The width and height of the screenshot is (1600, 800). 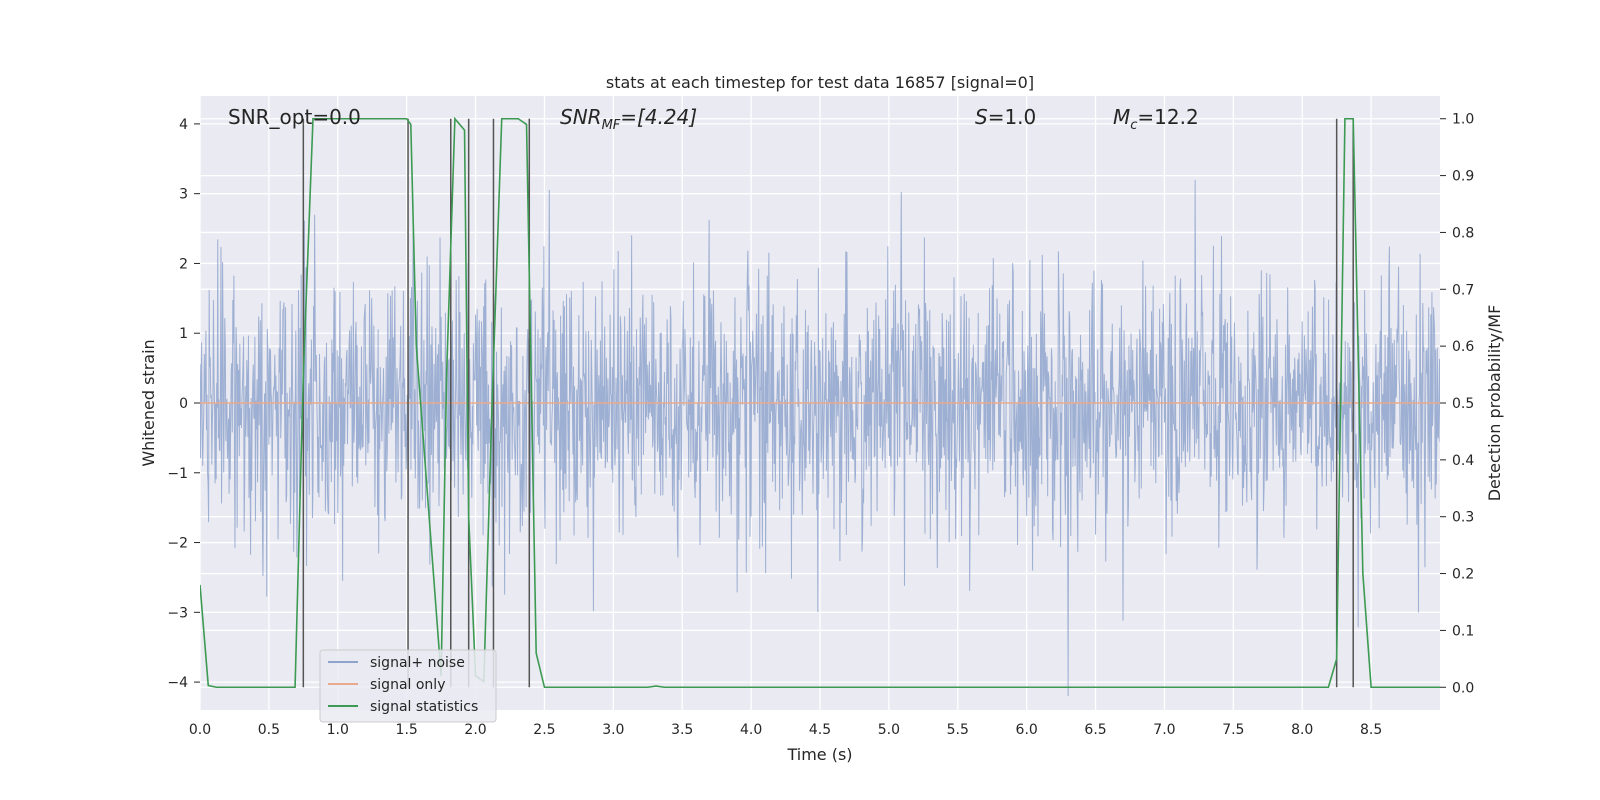 What do you see at coordinates (613, 730) in the screenshot?
I see `x-tick-label: 3.0` at bounding box center [613, 730].